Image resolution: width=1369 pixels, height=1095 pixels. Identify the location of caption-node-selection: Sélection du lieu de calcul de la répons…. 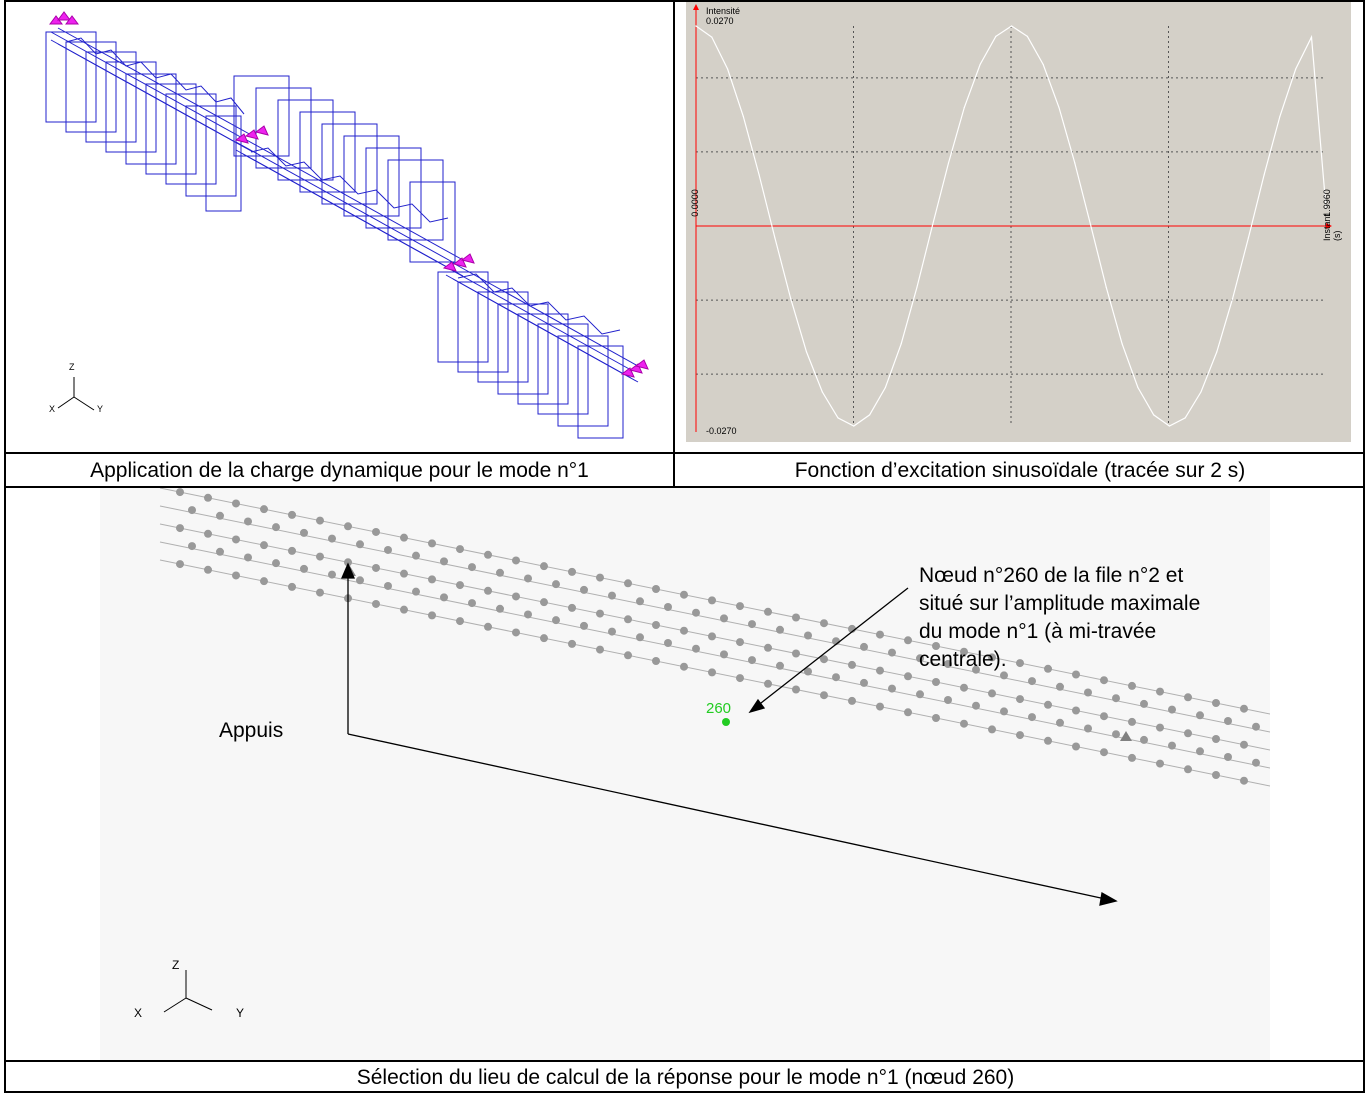
(685, 1077).